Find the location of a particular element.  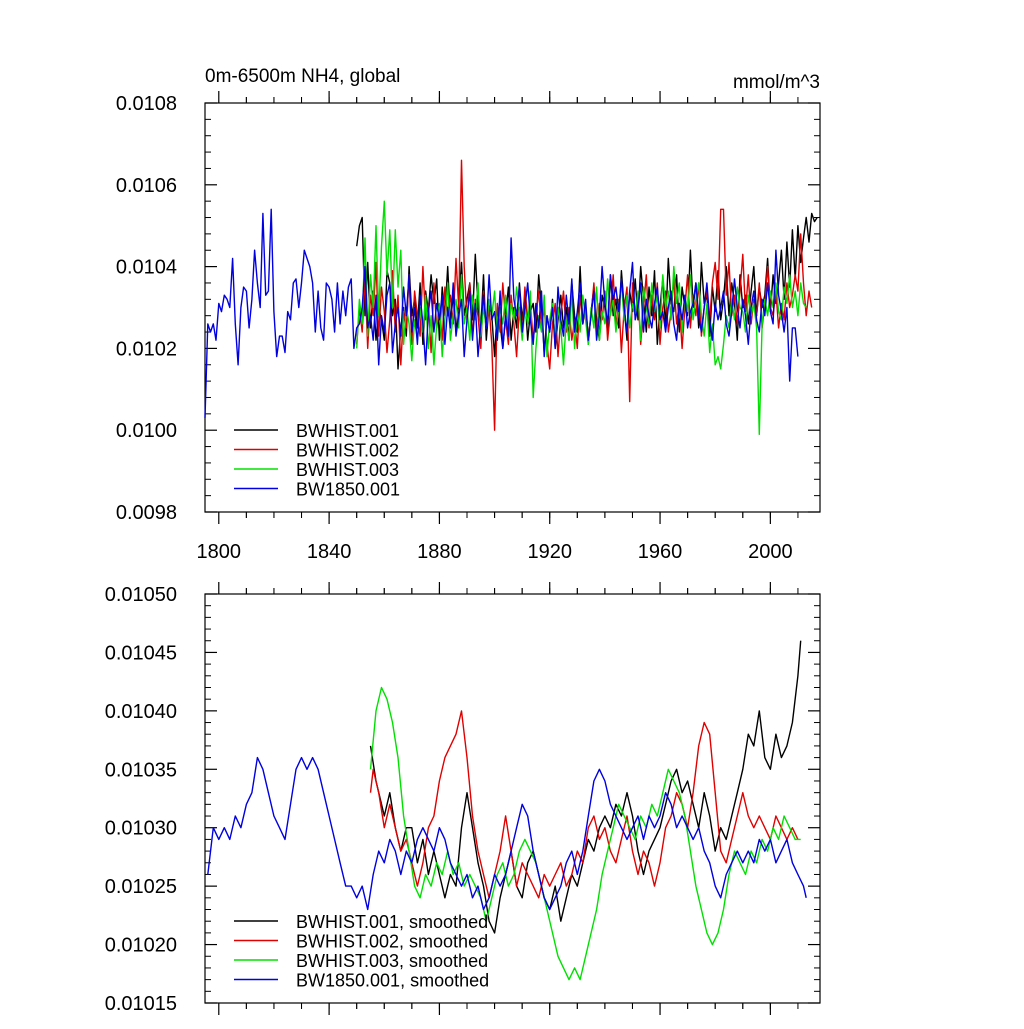

y-tick-label: 0.01020 is located at coordinates (141, 946).